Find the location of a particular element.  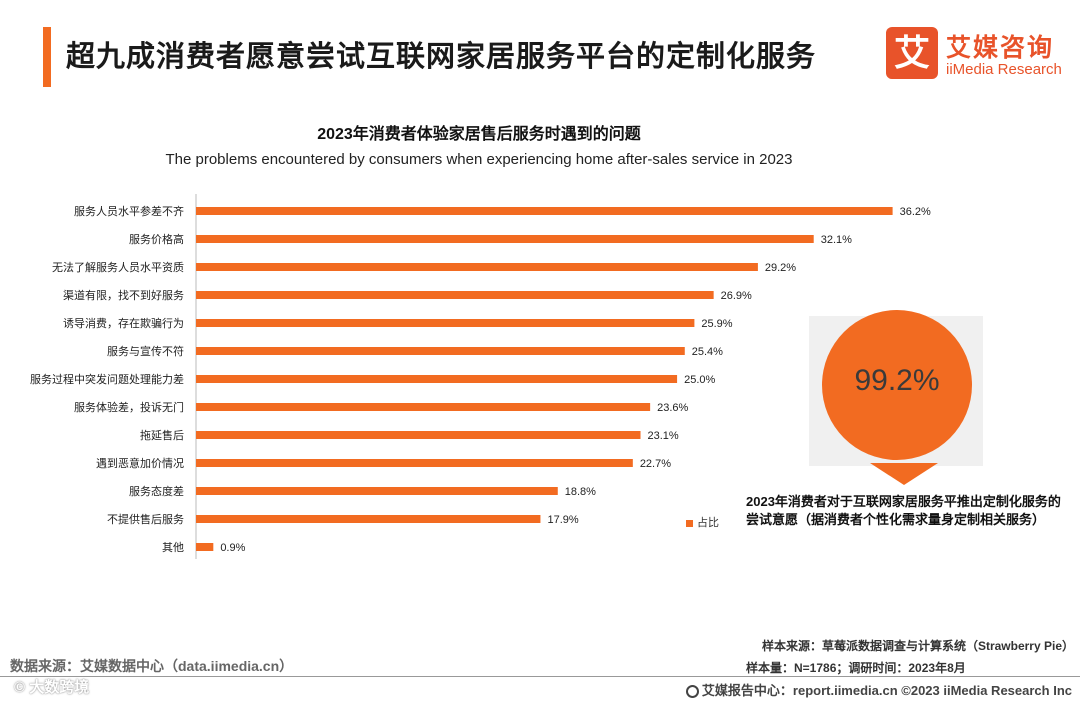

category-label: 渠道有限，找不到好服务 is located at coordinates (123, 295).